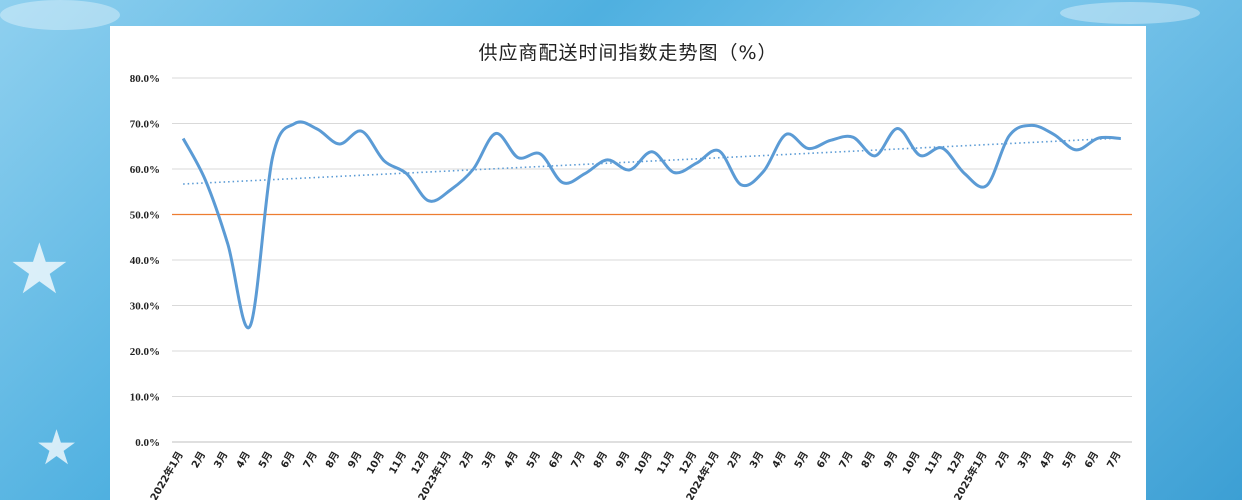 This screenshot has height=500, width=1242. What do you see at coordinates (145, 216) in the screenshot?
I see `y-tick-label: 50.0%` at bounding box center [145, 216].